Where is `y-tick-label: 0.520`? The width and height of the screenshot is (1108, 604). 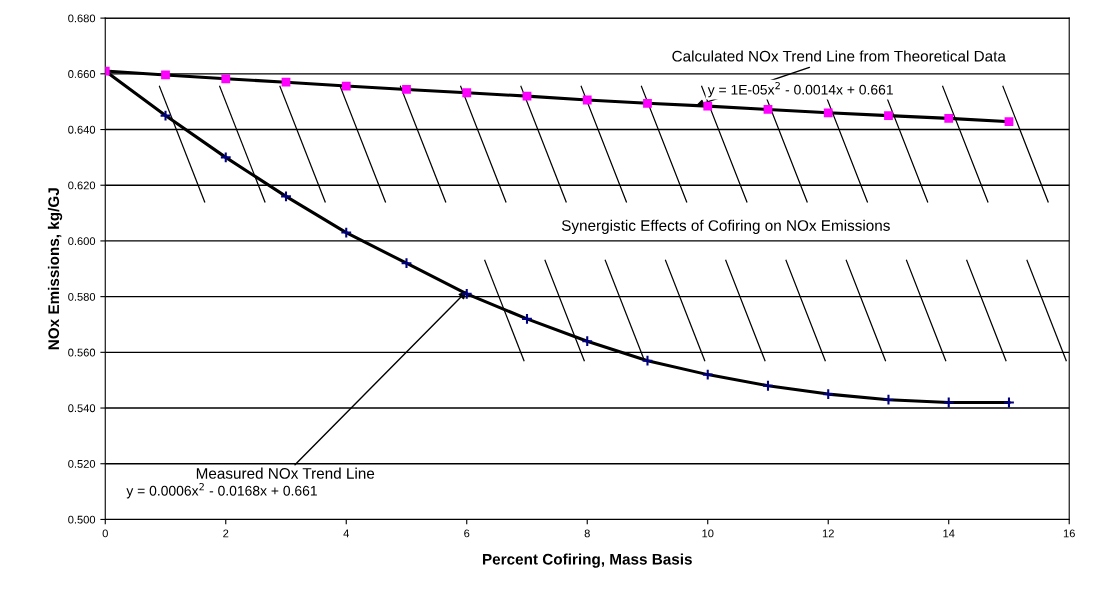 y-tick-label: 0.520 is located at coordinates (82, 464).